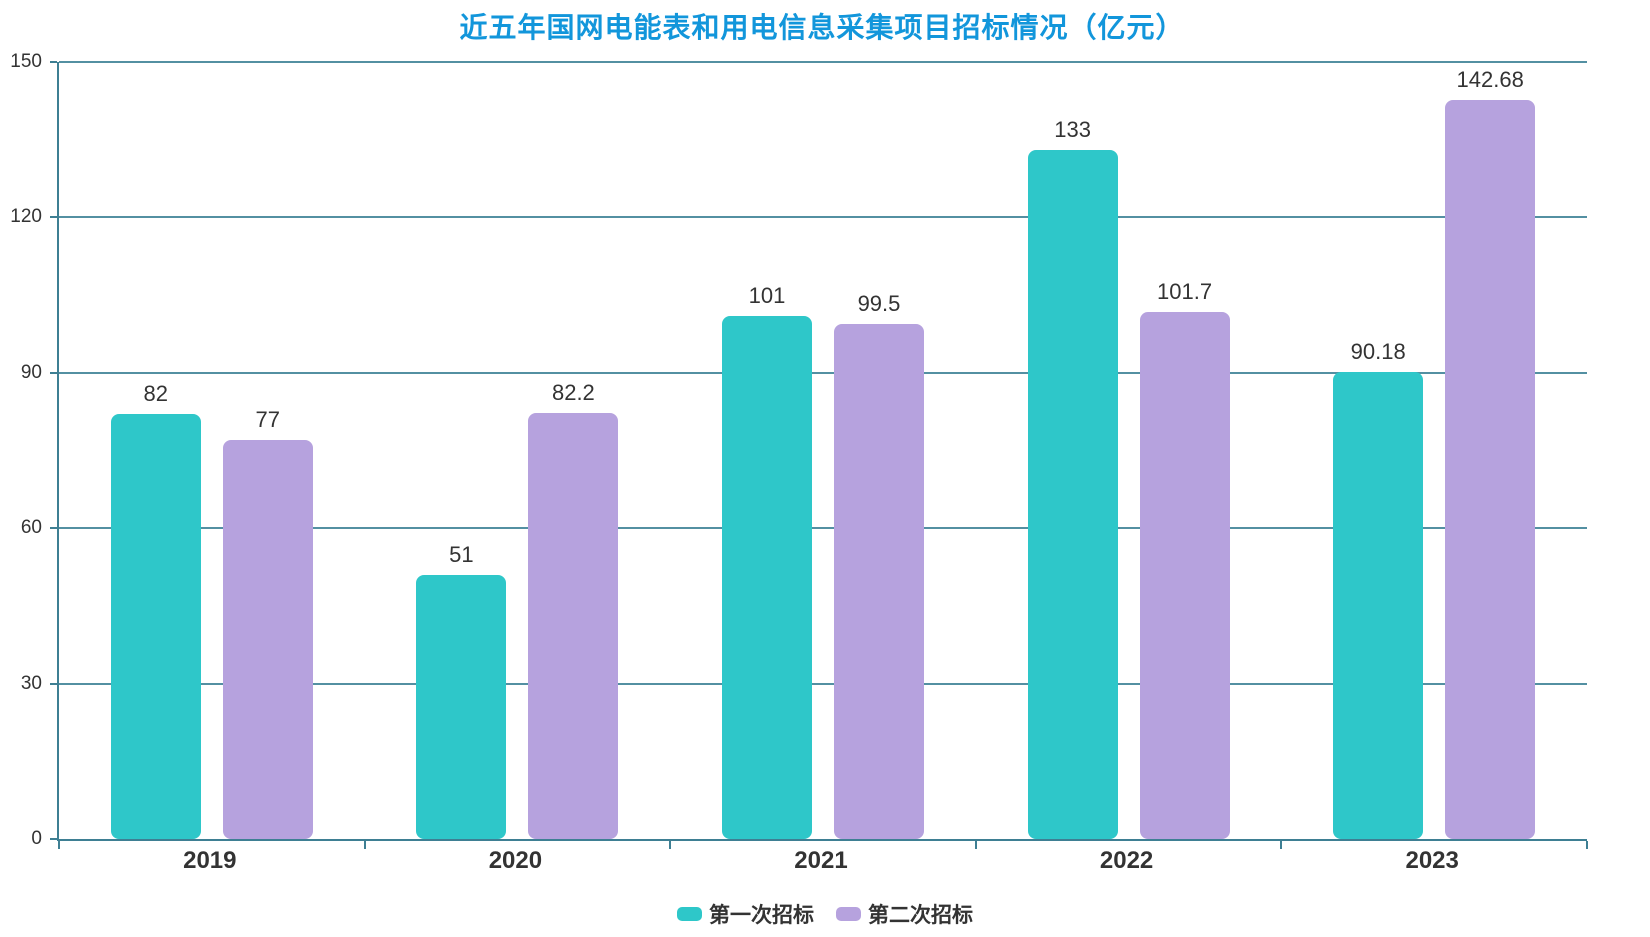  What do you see at coordinates (766, 577) in the screenshot?
I see `bar-2021-第一次招标` at bounding box center [766, 577].